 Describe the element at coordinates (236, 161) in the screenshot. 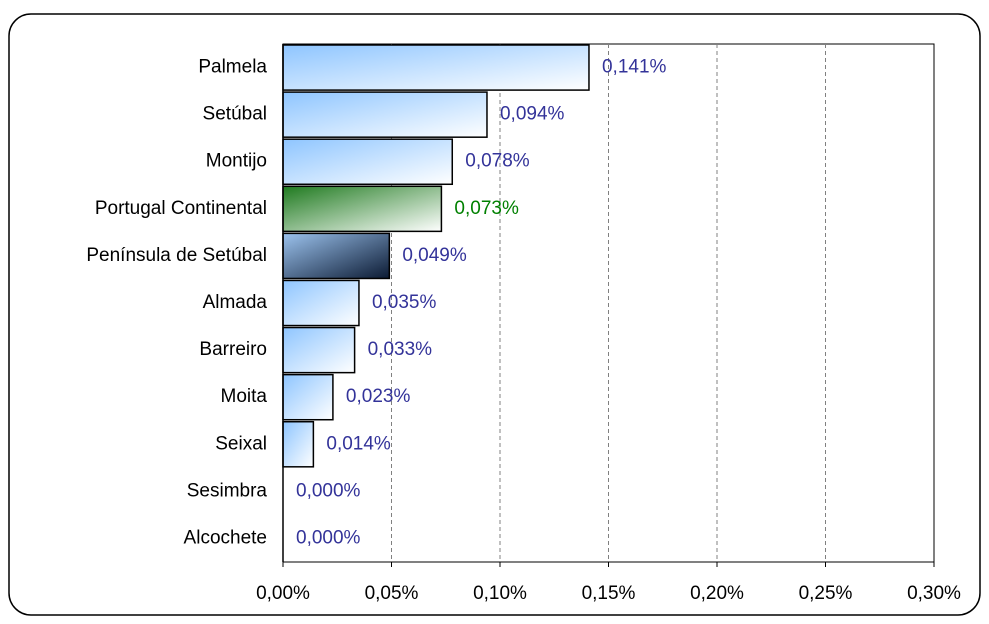

I see `category-label: Montijo` at that location.